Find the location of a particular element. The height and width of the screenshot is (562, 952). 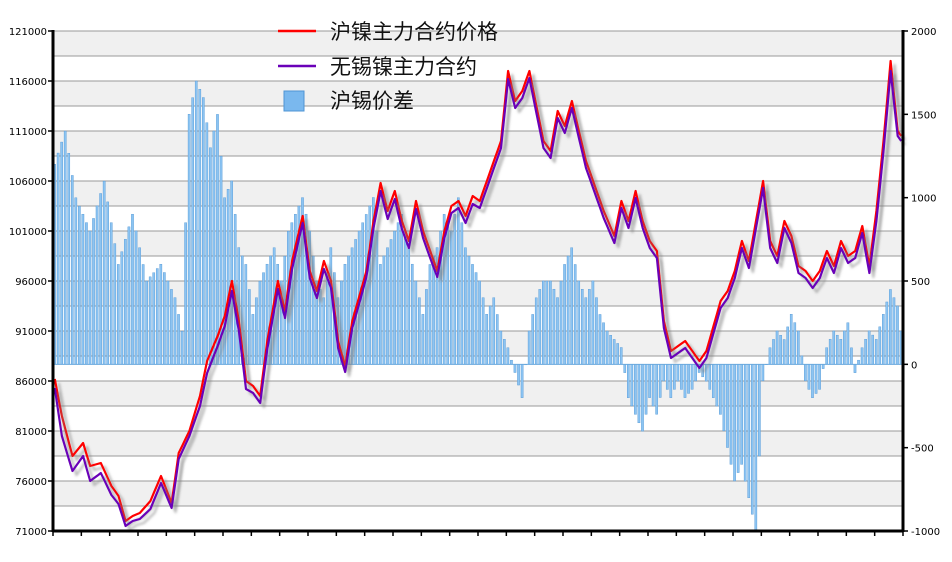

right-tick-label: -1000 is located at coordinates (925, 532).